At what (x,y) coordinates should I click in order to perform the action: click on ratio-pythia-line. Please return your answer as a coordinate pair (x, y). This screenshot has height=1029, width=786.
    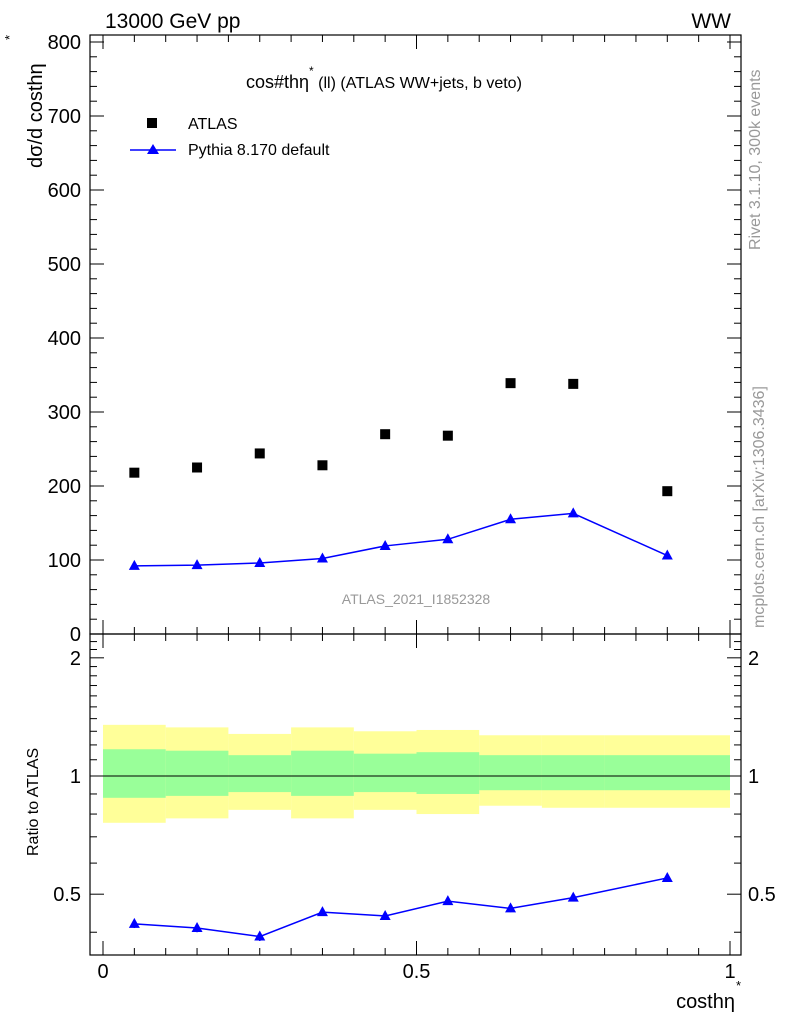
    Looking at the image, I should click on (401, 907).